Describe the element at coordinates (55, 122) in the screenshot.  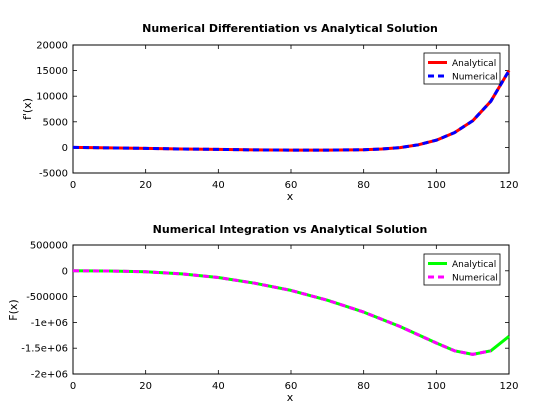
I see `y-tick-label: 5000` at that location.